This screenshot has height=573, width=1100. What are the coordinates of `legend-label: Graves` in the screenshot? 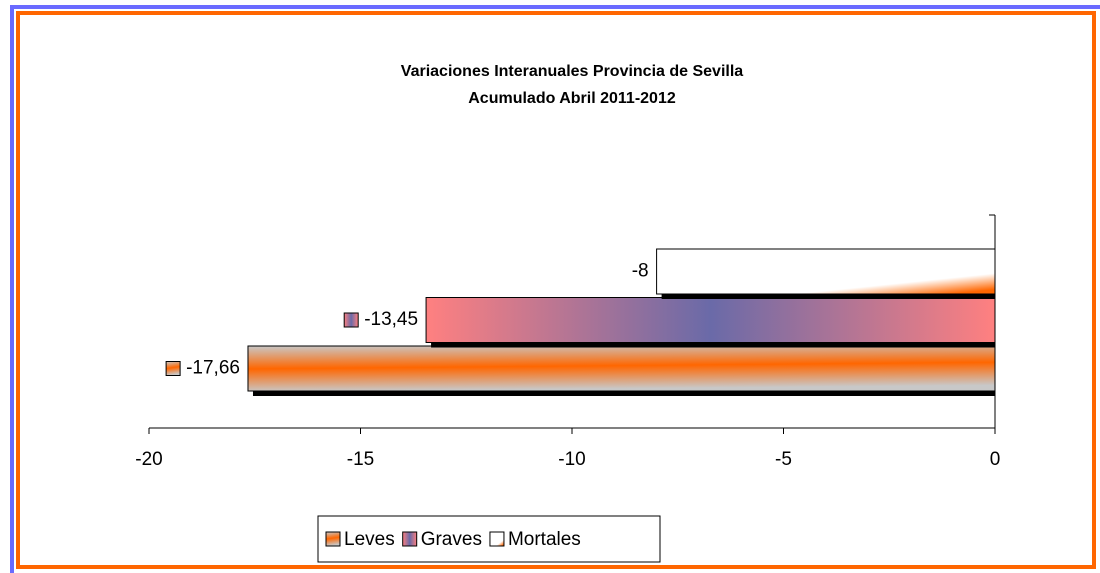 It's located at (451, 539).